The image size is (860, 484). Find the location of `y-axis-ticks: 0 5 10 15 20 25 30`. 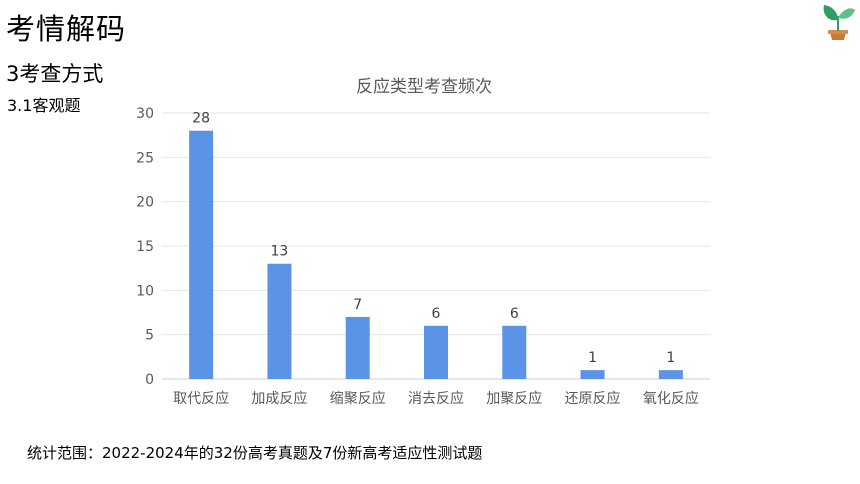

y-axis-ticks: 0 5 10 15 20 25 30 is located at coordinates (145, 247).